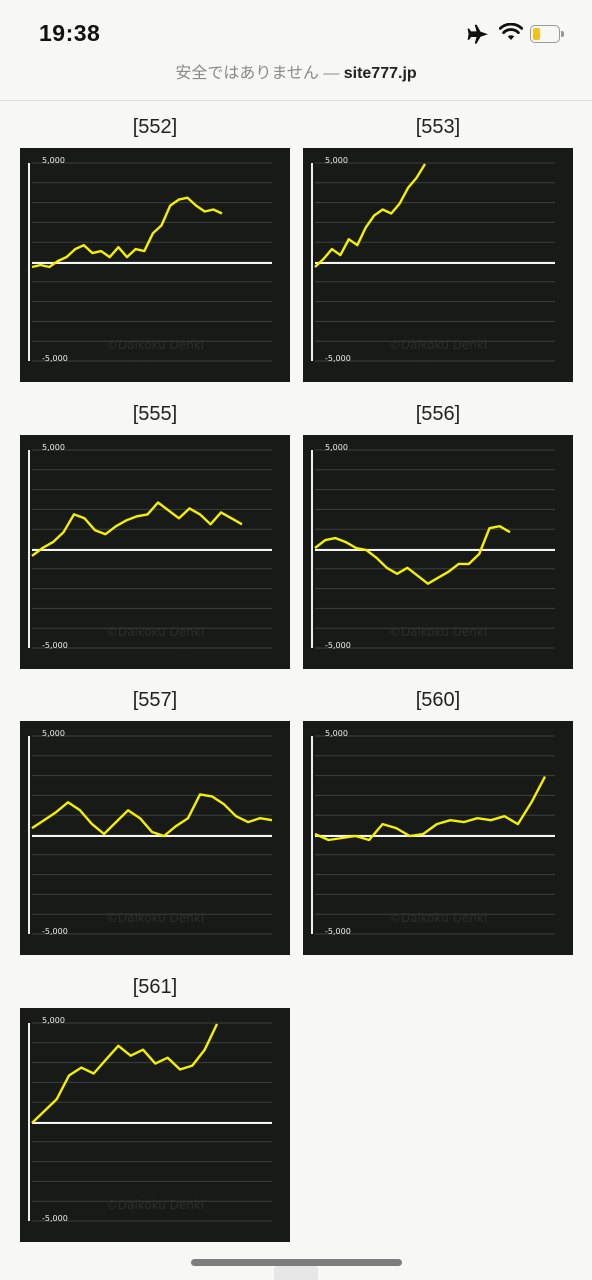  I want to click on slump-graph: 5,000 -5,000 ©Daikoku Denki 最大値：1294, so click(438, 552).